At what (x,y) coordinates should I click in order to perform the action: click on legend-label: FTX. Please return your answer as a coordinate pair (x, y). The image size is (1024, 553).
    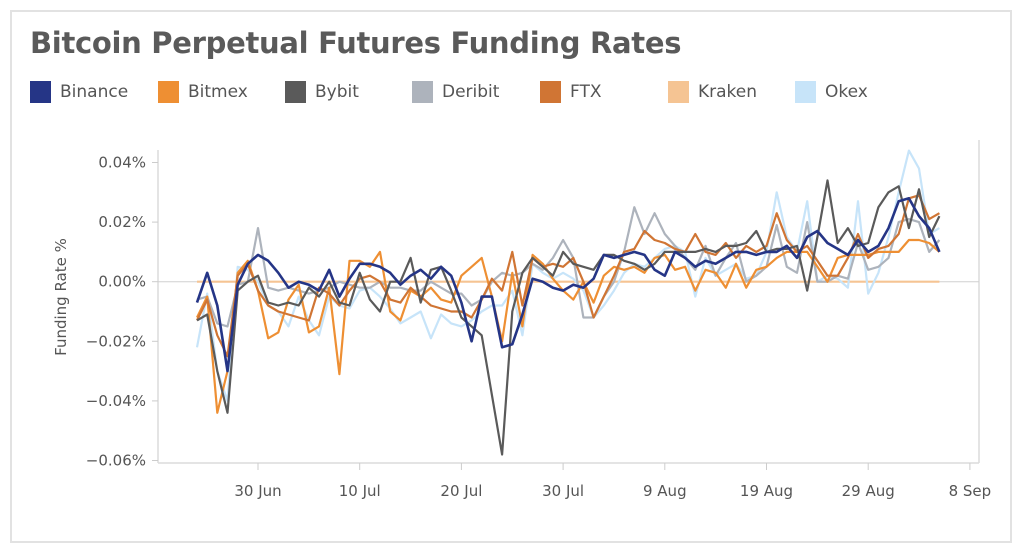
    Looking at the image, I should click on (586, 92).